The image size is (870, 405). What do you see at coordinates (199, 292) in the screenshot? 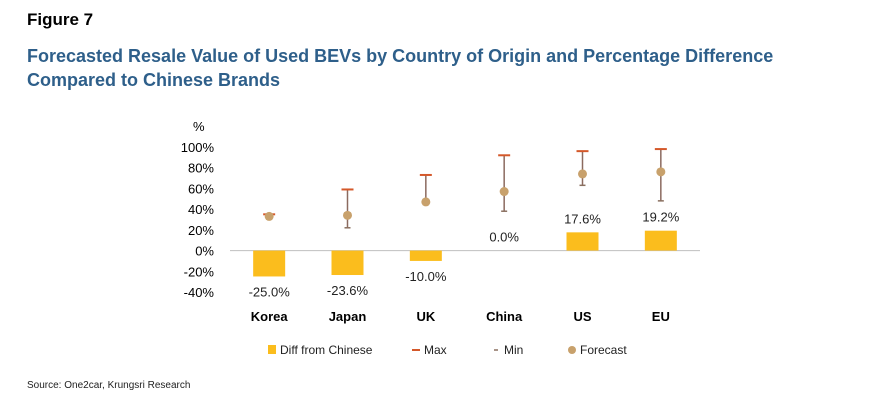
I see `y-tick-label: -40%` at bounding box center [199, 292].